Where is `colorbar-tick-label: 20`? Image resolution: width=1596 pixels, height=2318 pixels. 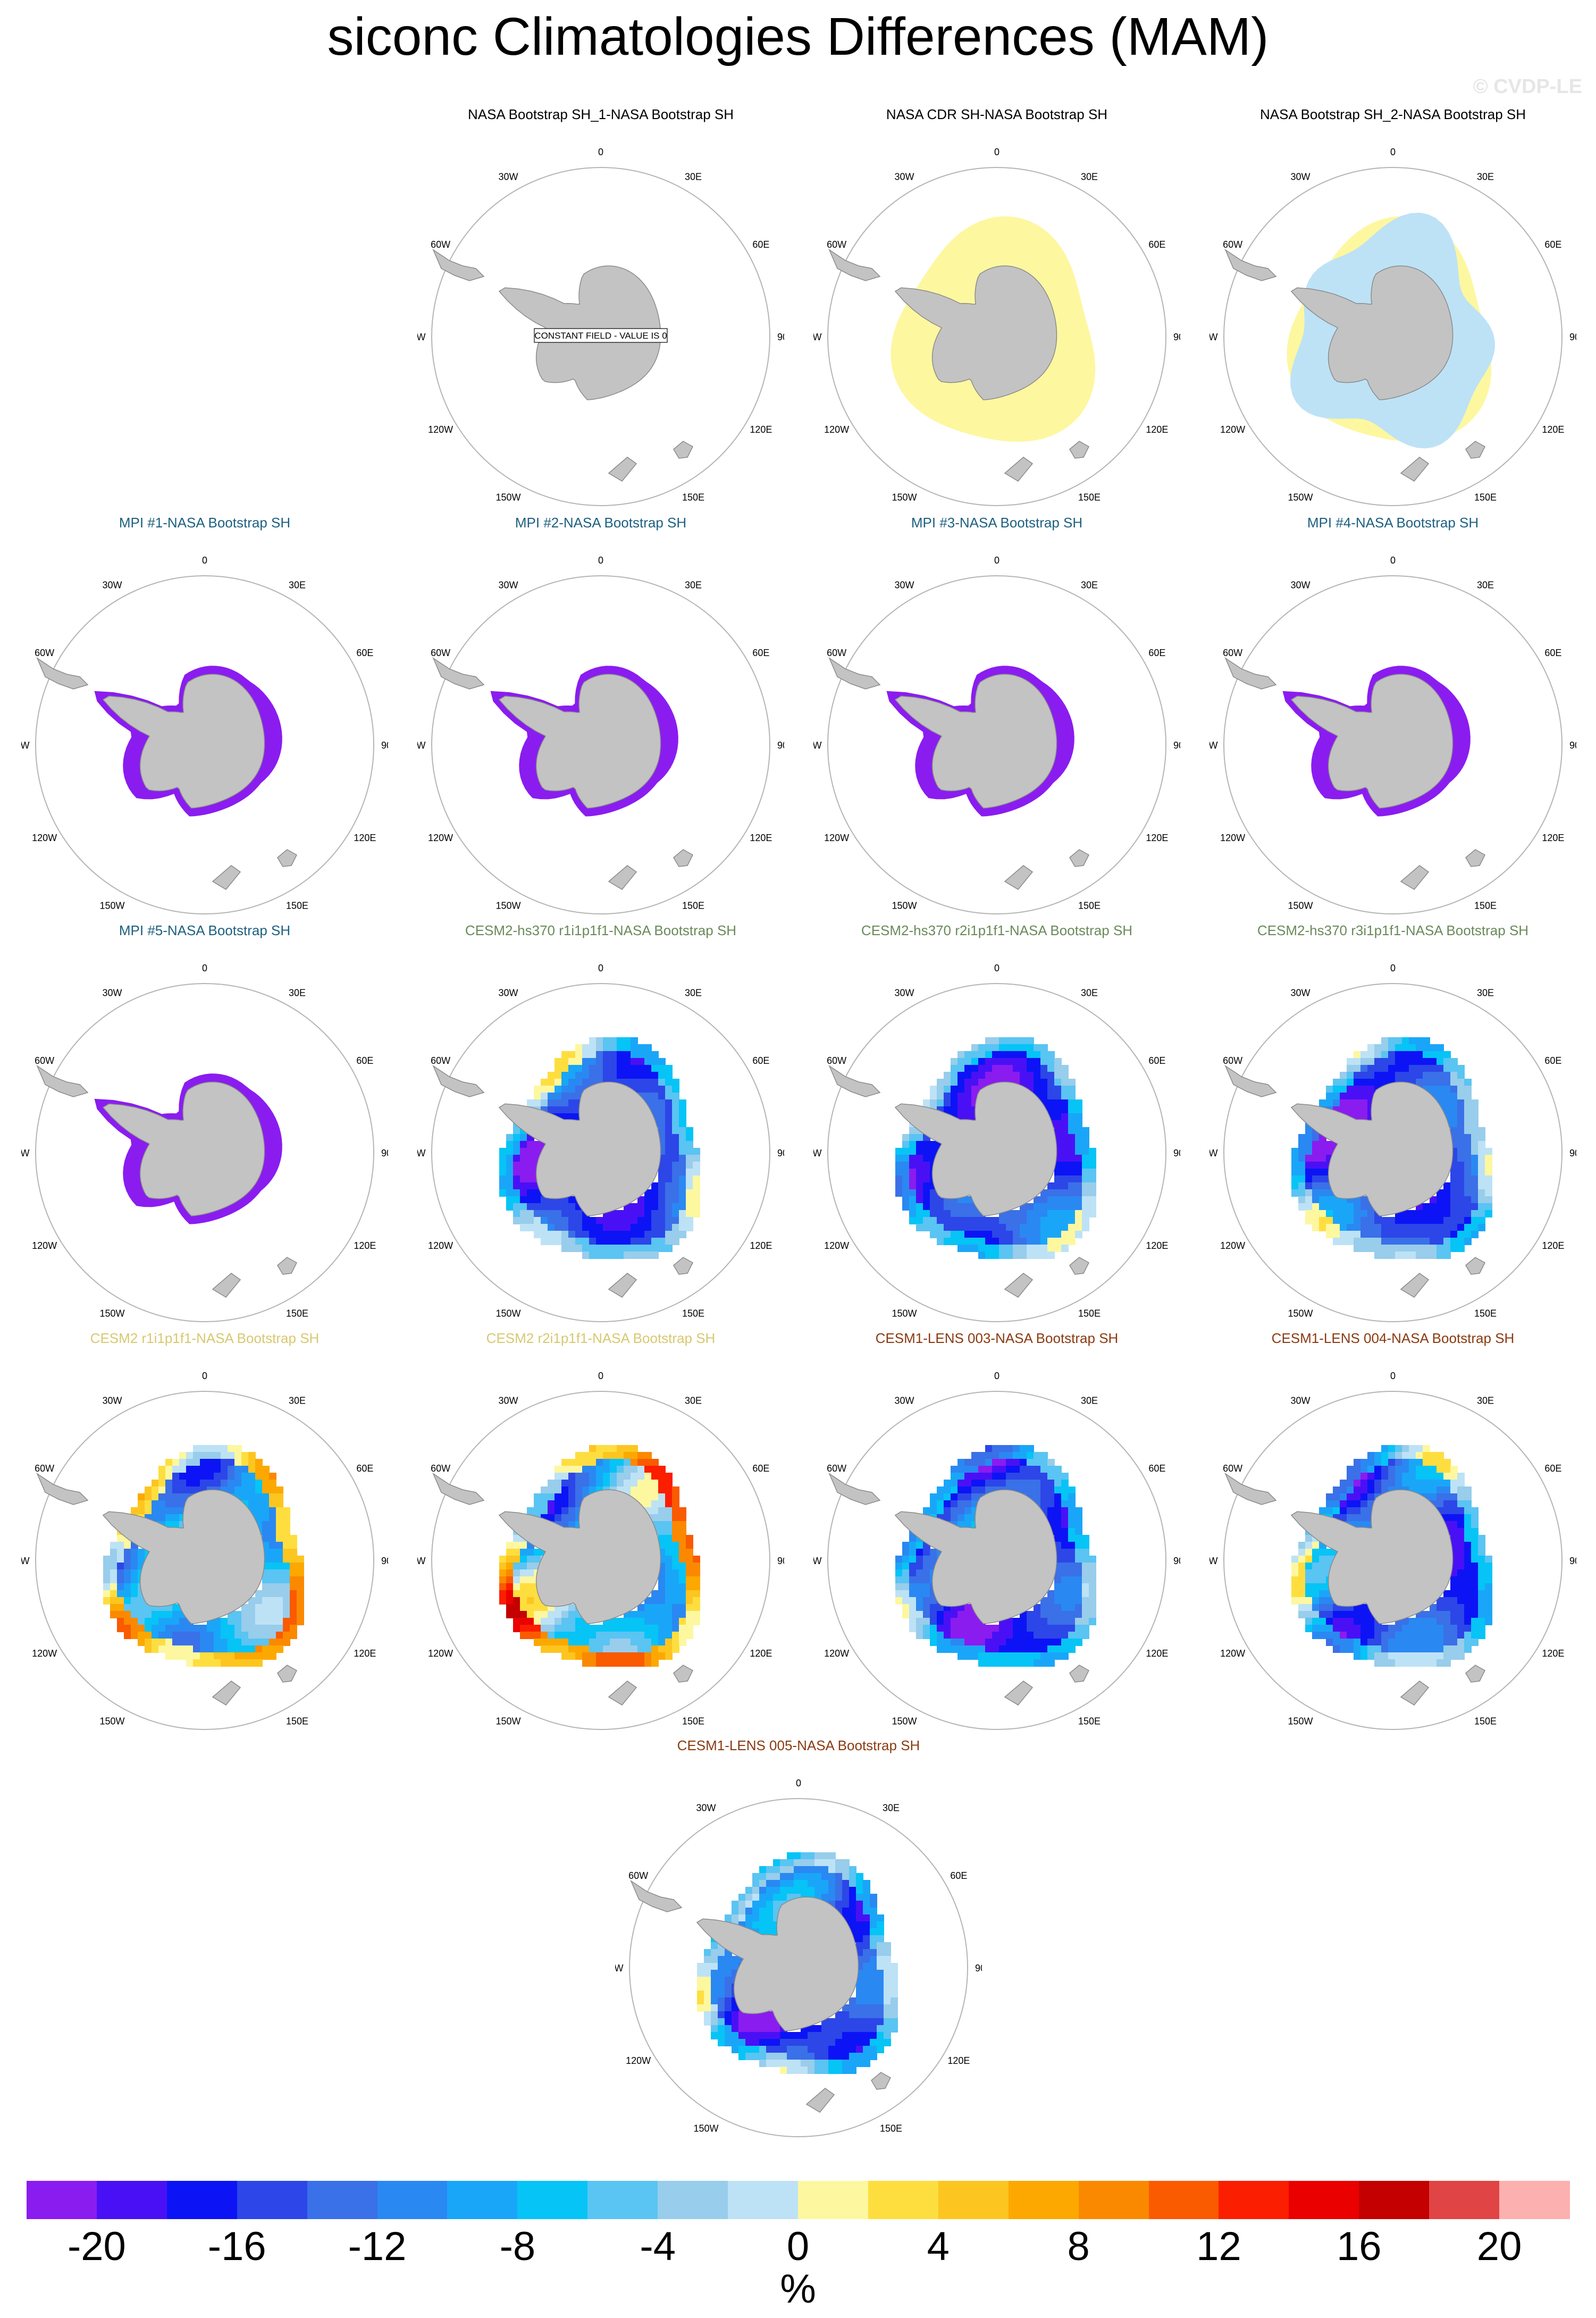 colorbar-tick-label: 20 is located at coordinates (1499, 2246).